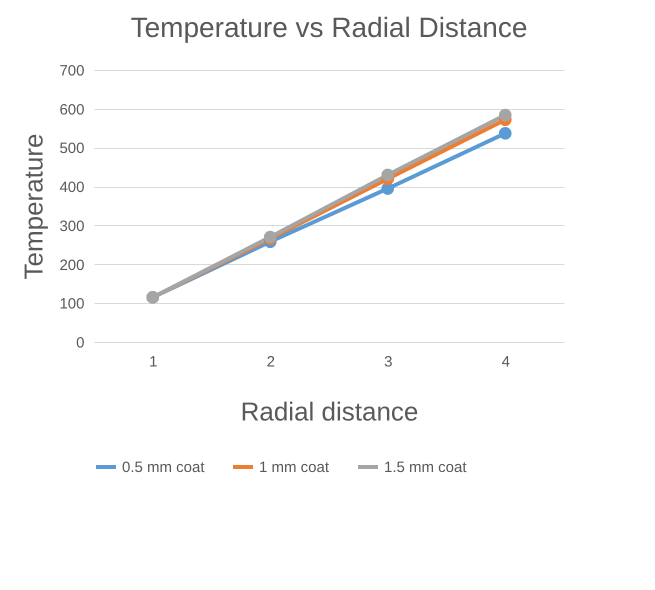  I want to click on y-tick-label: 200, so click(71, 265).